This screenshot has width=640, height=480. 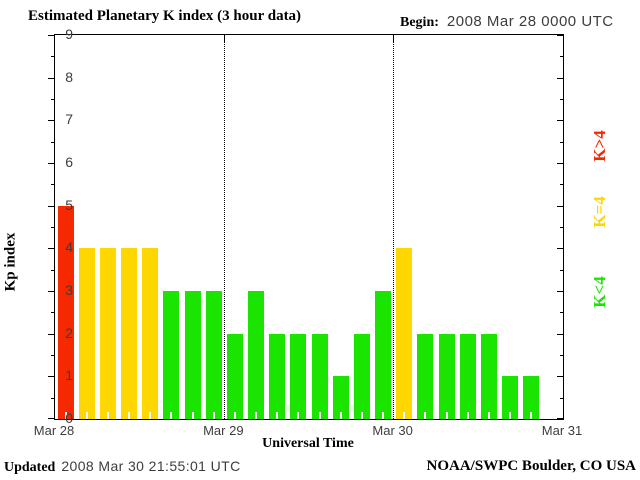 I want to click on x-tick-label: Mar 31, so click(x=562, y=430).